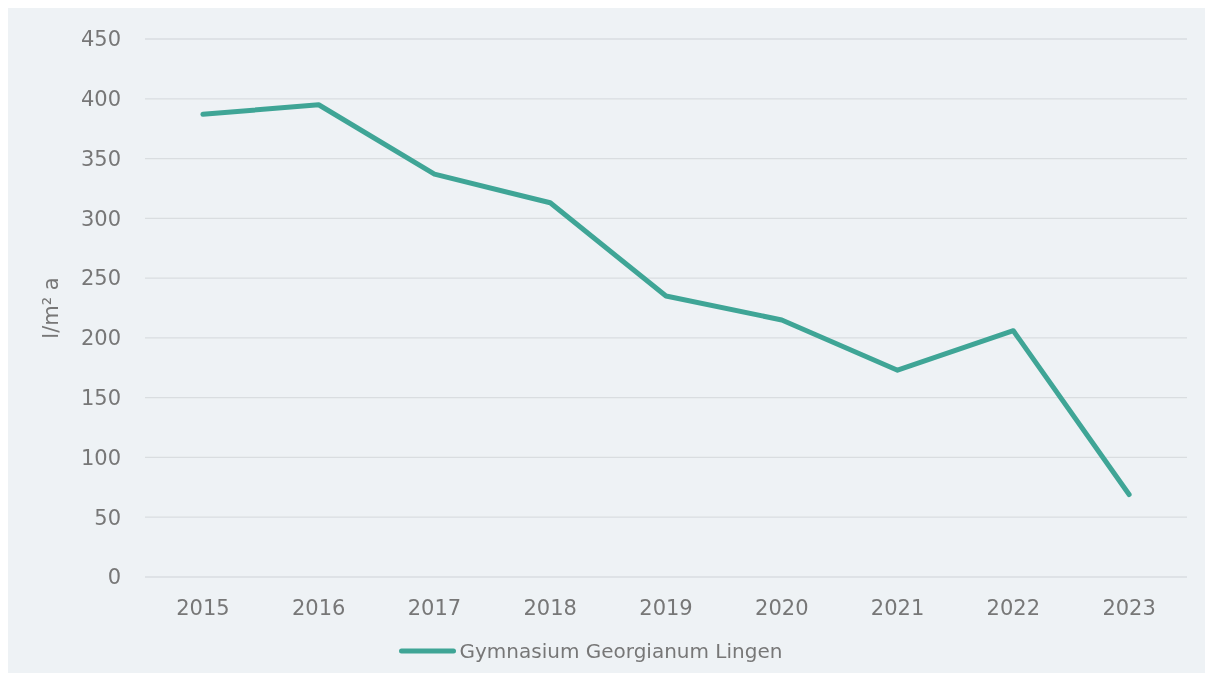 Image resolution: width=1213 pixels, height=681 pixels. I want to click on y-tick-label: 200, so click(100, 338).